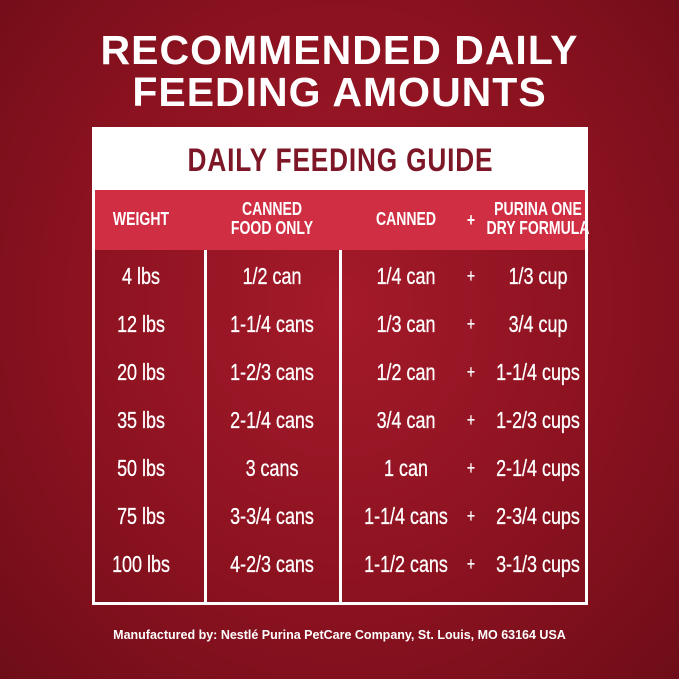  I want to click on cell-dry: 1-2/3 cups, so click(538, 420).